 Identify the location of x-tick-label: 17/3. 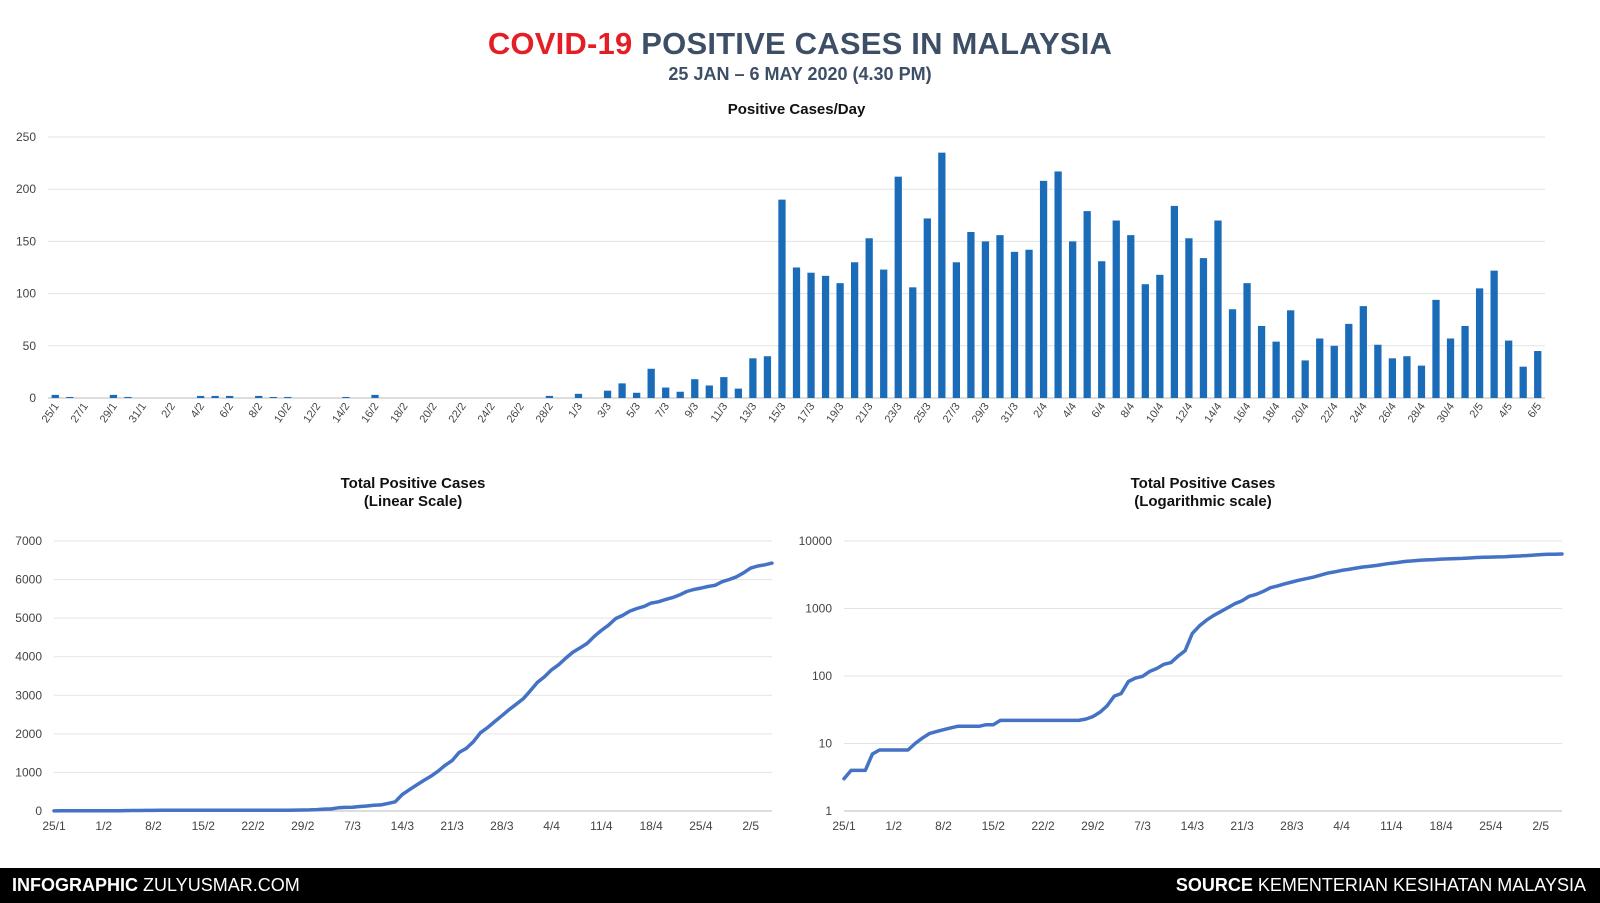
(806, 413).